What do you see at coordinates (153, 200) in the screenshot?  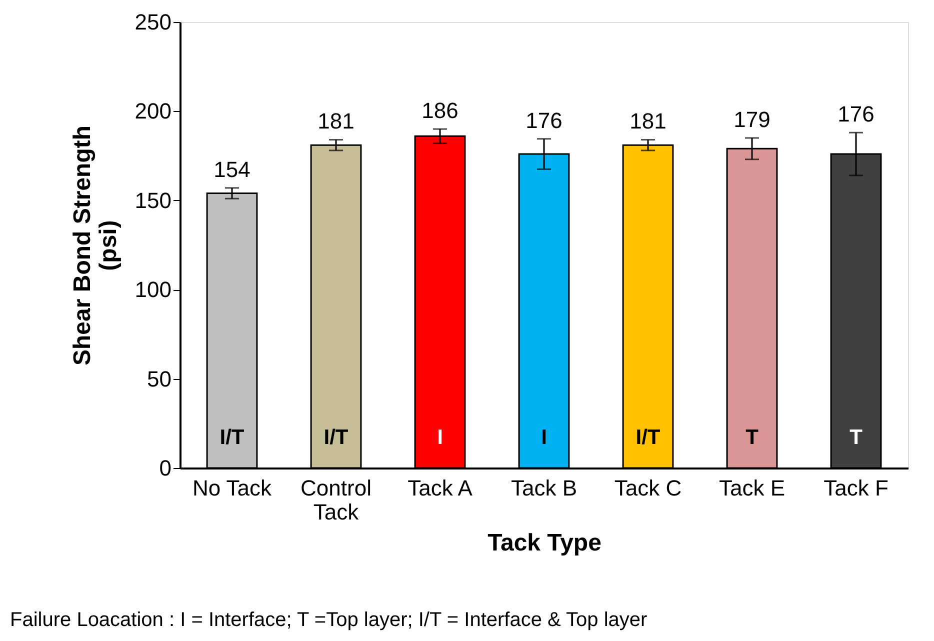 I see `y-tick-label: 150` at bounding box center [153, 200].